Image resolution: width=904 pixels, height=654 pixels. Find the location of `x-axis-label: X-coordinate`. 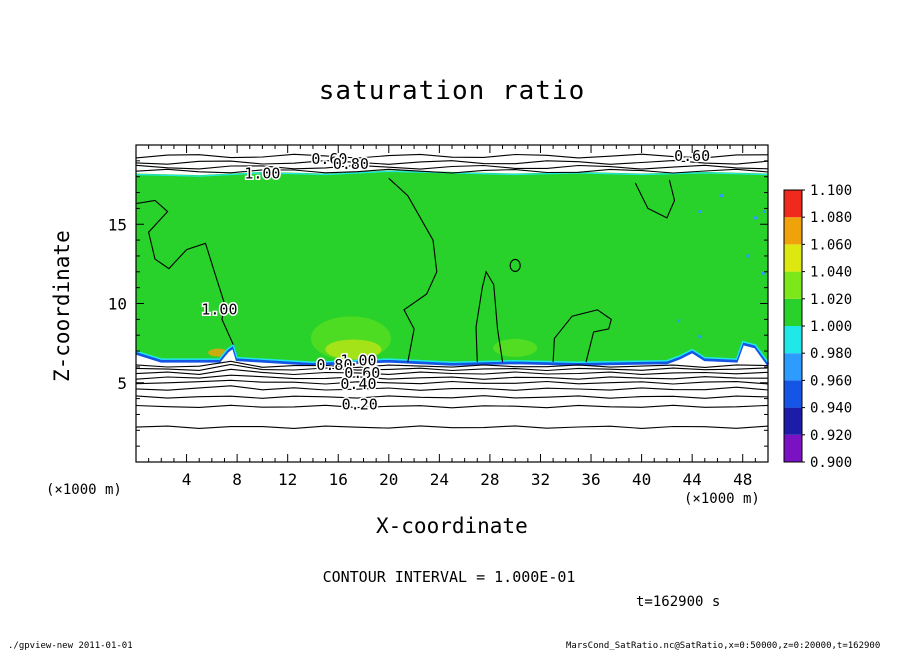

x-axis-label: X-coordinate is located at coordinates (452, 526).